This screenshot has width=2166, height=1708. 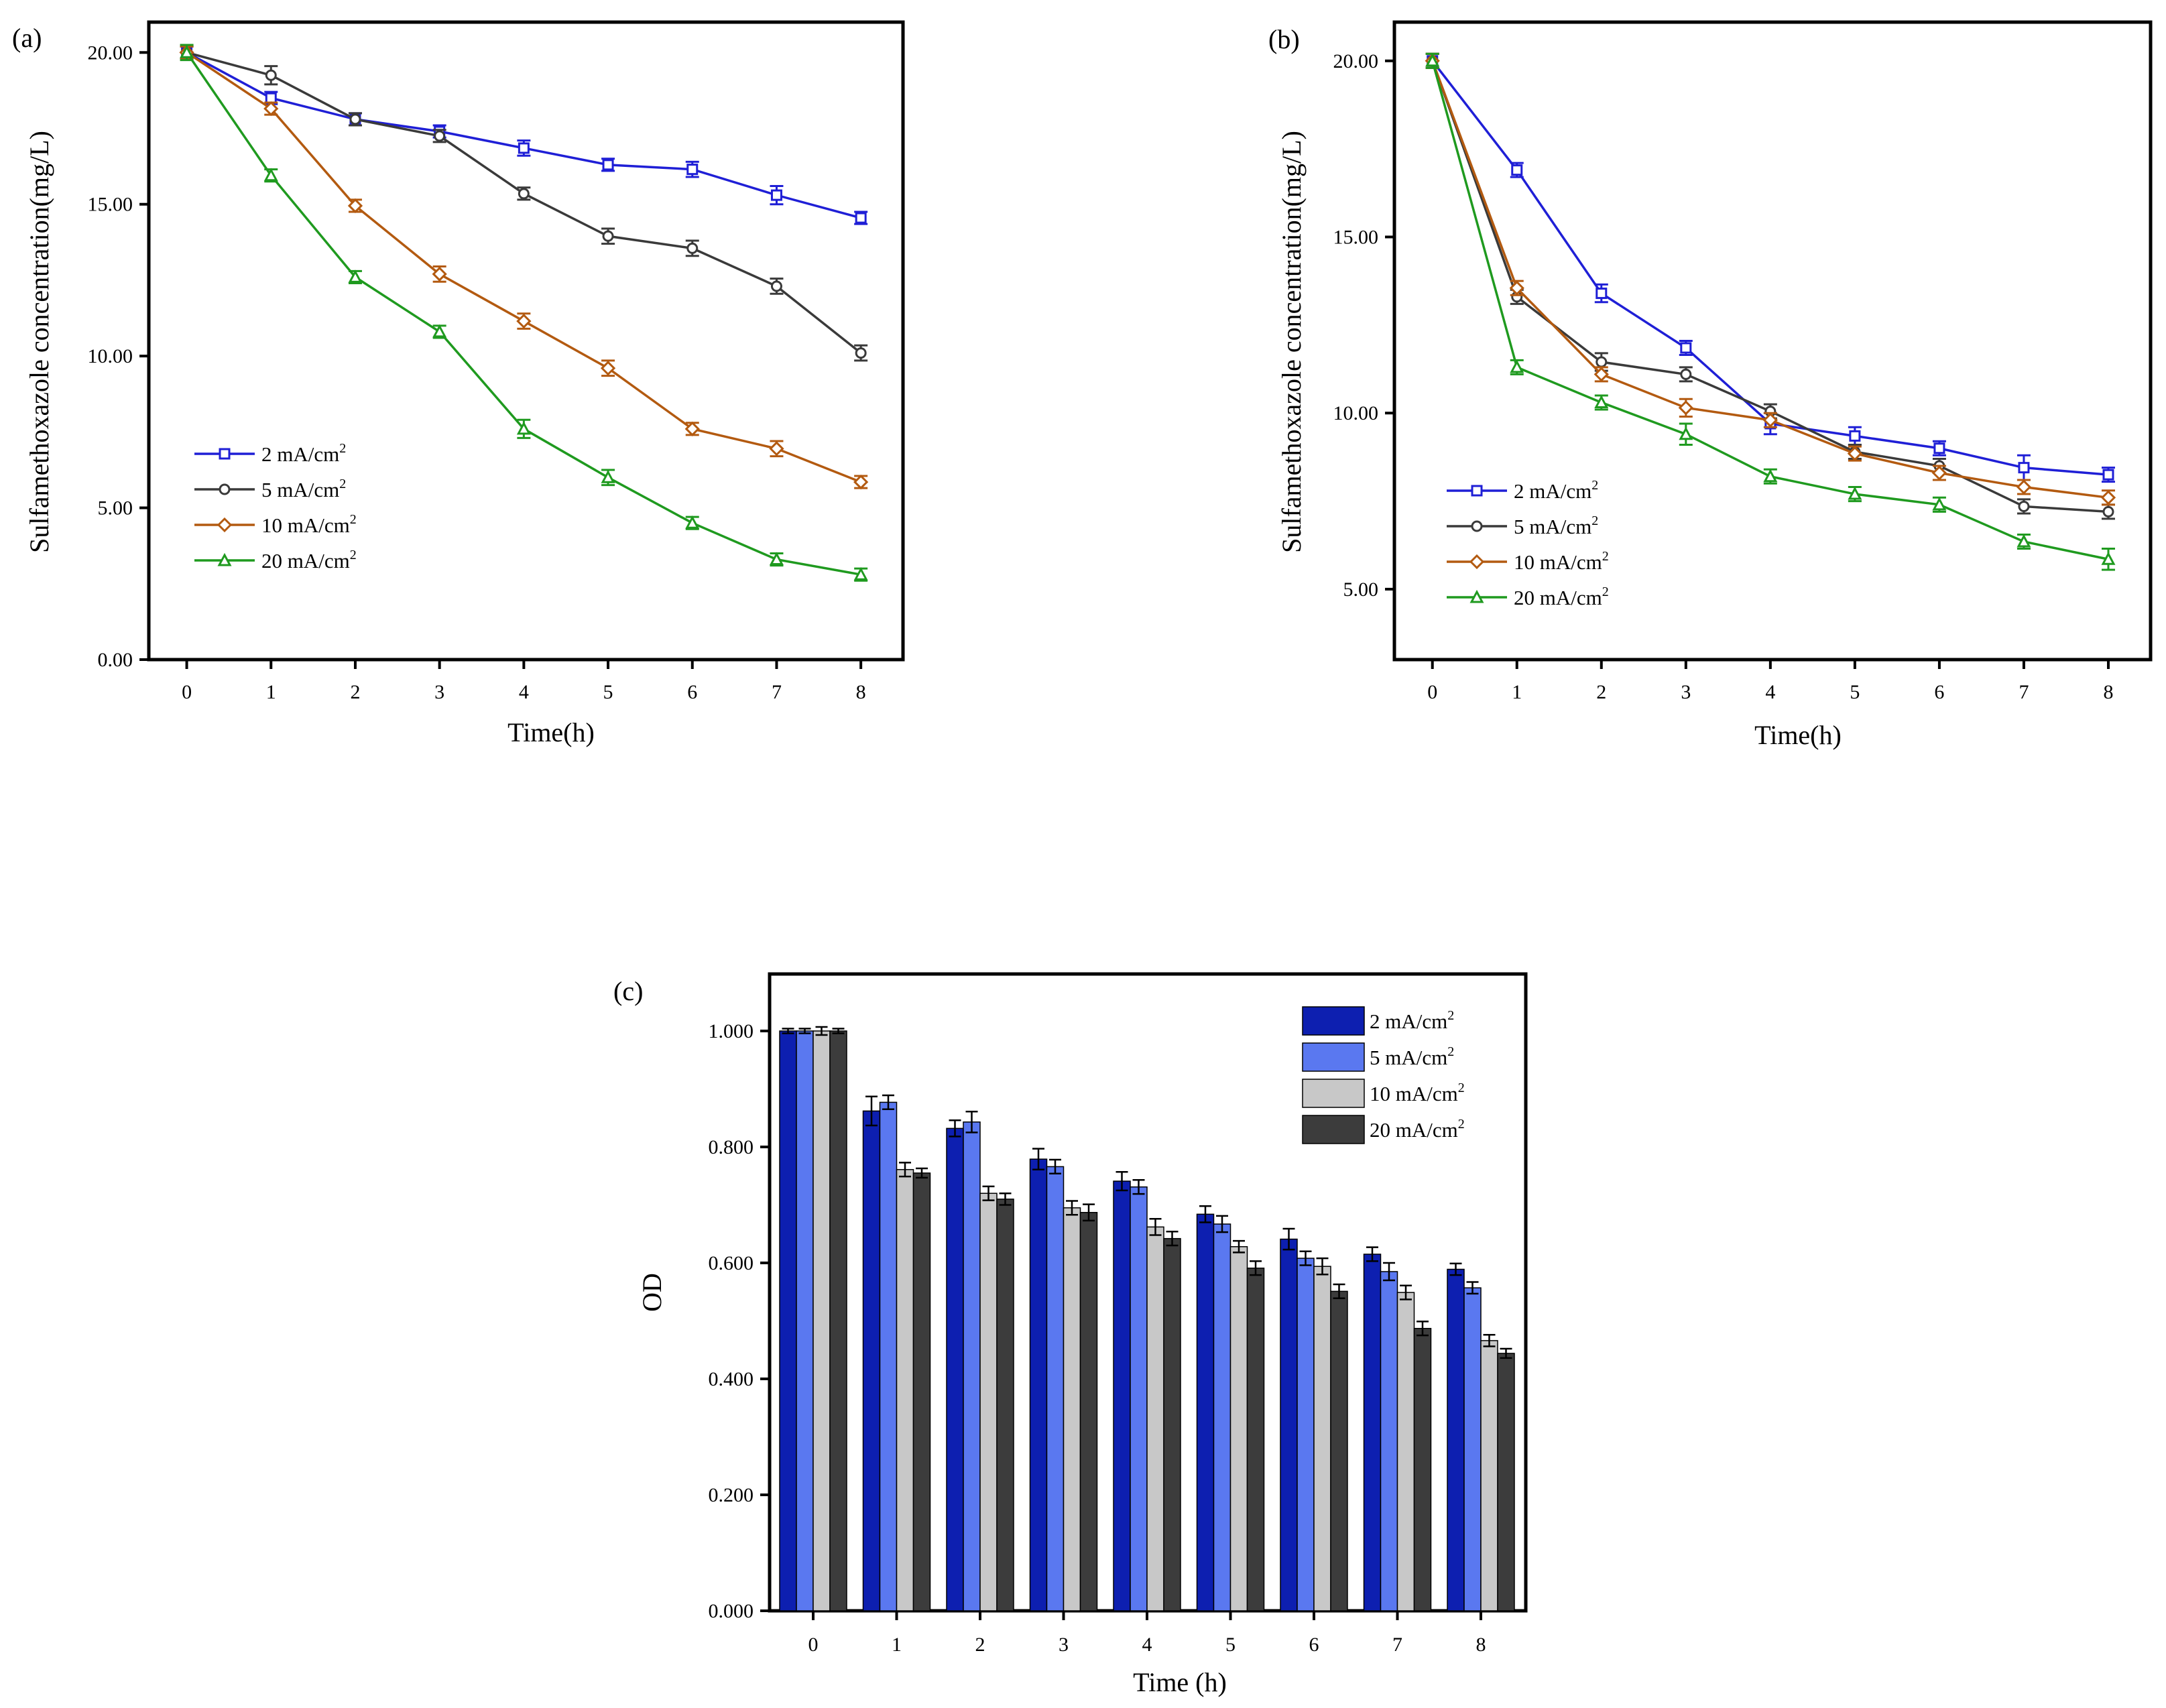 I want to click on legend-label: 20 mA/cm2, so click(x=1562, y=597).